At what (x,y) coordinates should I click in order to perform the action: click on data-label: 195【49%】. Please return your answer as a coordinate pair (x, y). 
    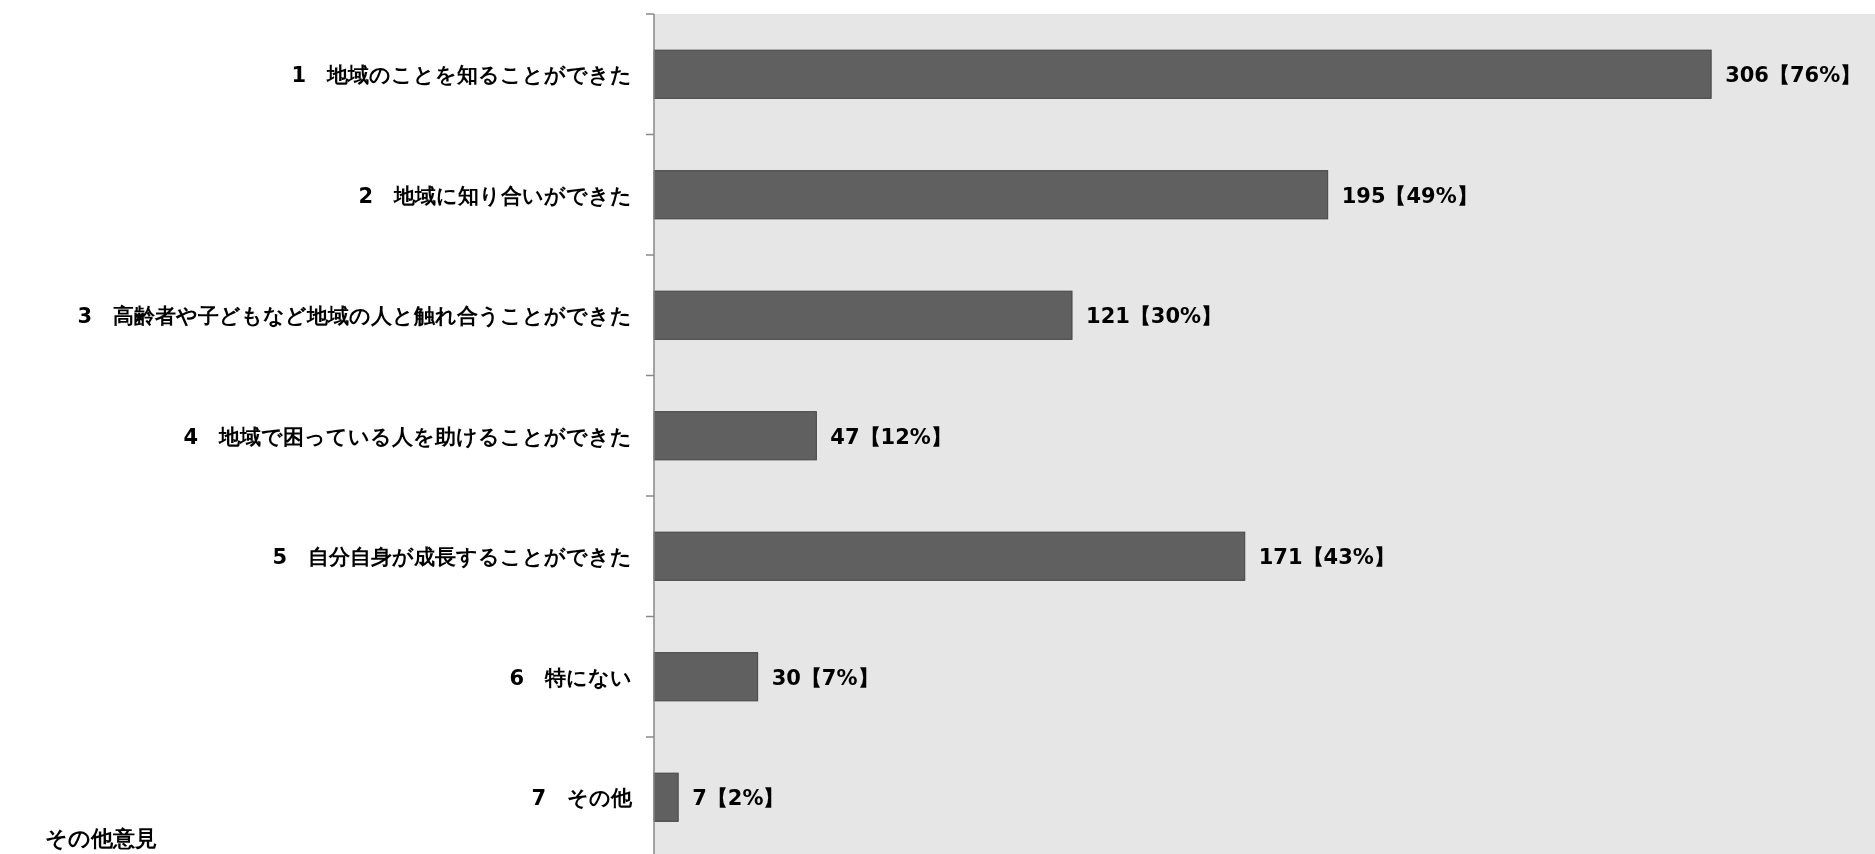
    Looking at the image, I should click on (1409, 195).